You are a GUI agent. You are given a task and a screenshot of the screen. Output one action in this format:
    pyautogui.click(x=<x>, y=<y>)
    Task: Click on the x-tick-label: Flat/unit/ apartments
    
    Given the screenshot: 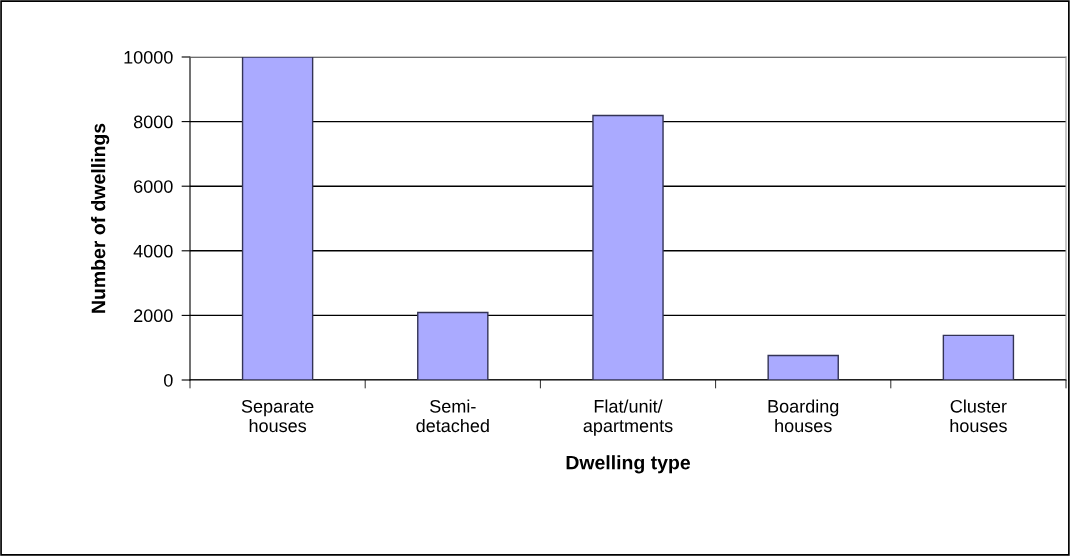 What is the action you would take?
    pyautogui.click(x=628, y=417)
    